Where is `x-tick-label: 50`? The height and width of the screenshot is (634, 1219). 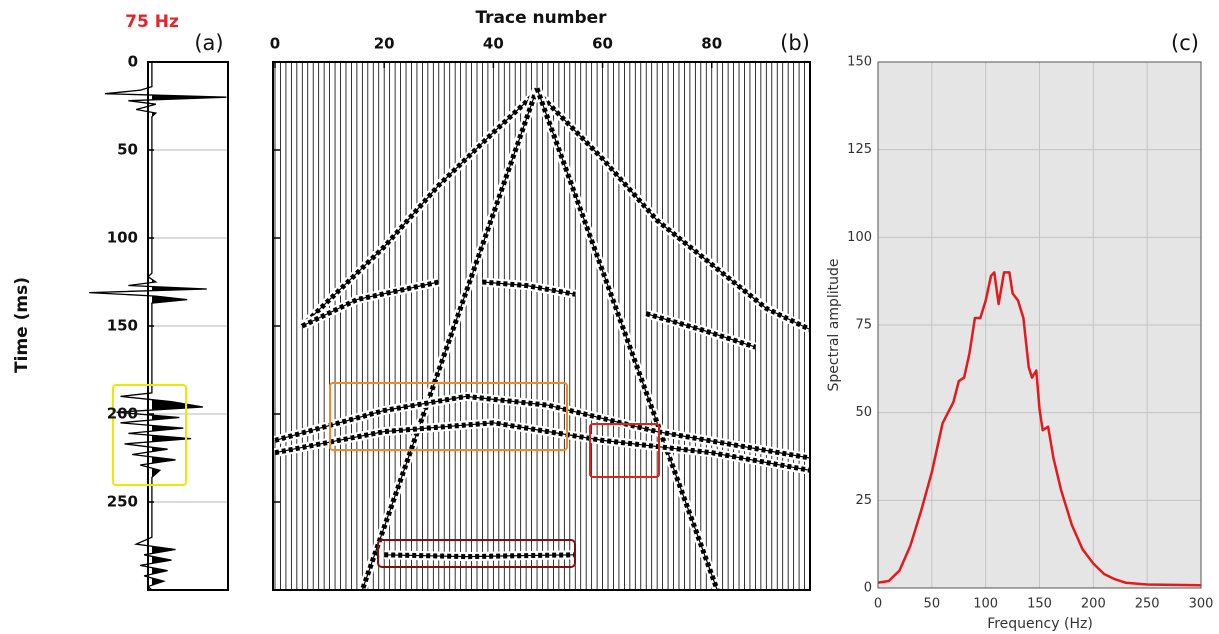
x-tick-label: 50 is located at coordinates (932, 604).